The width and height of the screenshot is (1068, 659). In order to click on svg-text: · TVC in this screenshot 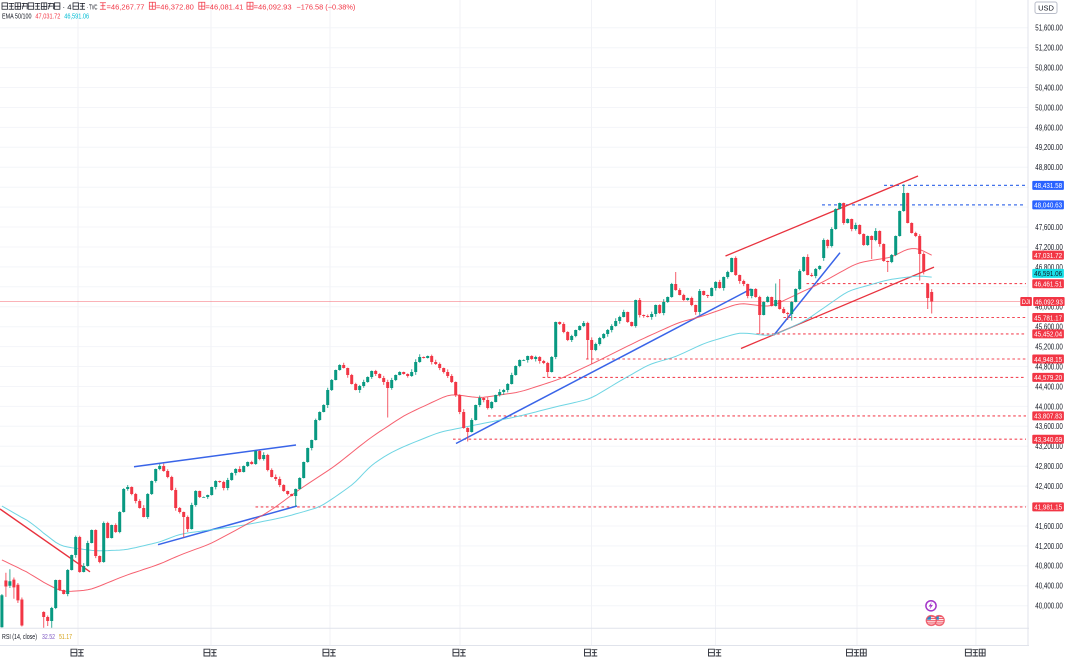, I will do `click(92, 6)`.